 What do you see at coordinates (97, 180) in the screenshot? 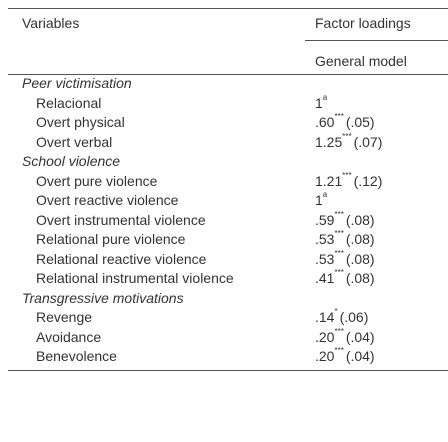
I see `row-label: Overt pure violence` at bounding box center [97, 180].